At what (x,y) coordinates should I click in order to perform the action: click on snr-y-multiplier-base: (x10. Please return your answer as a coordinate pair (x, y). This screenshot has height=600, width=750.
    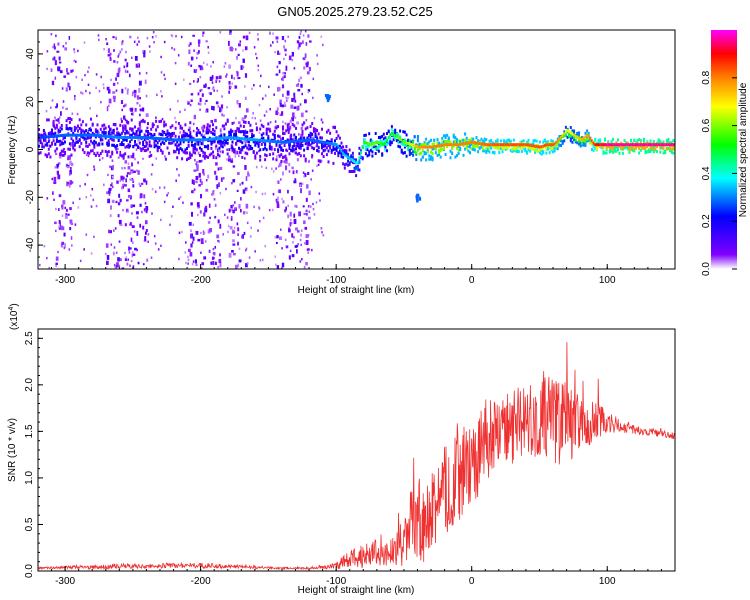
    Looking at the image, I should click on (14, 320).